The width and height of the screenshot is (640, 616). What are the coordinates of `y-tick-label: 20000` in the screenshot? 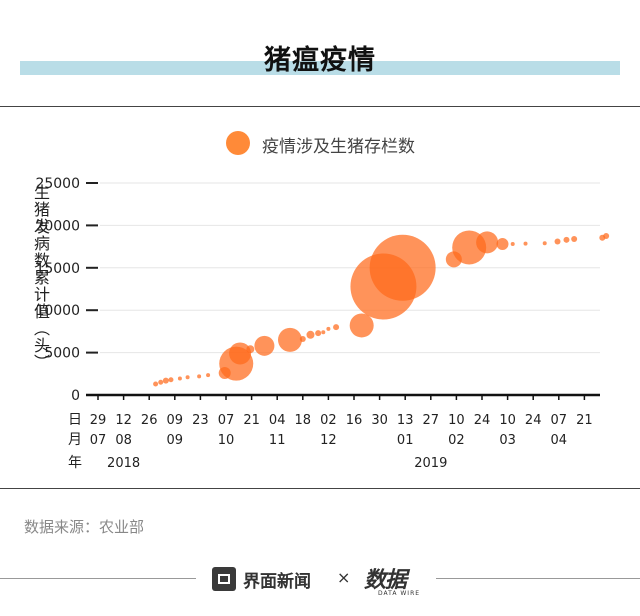 It's located at (57, 226).